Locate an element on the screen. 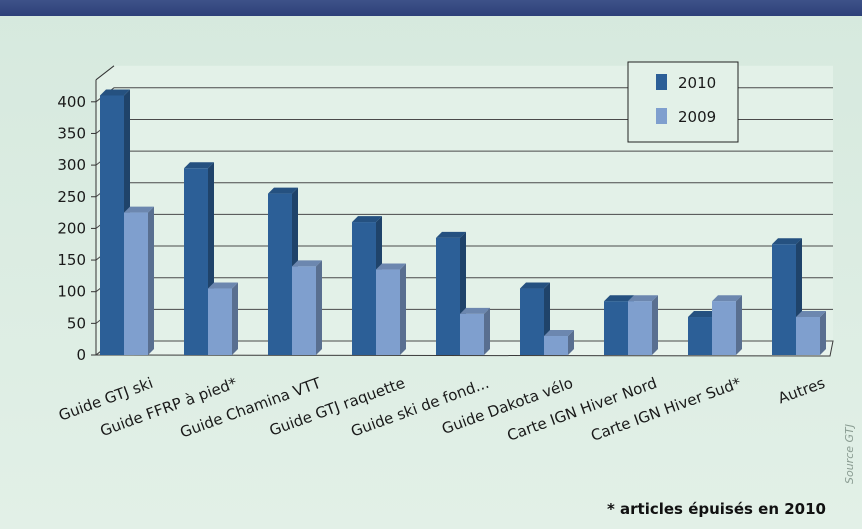 The height and width of the screenshot is (529, 862). y-axis-ticks: 0 50 100 150 200 250 300 350 400 is located at coordinates (71, 228).